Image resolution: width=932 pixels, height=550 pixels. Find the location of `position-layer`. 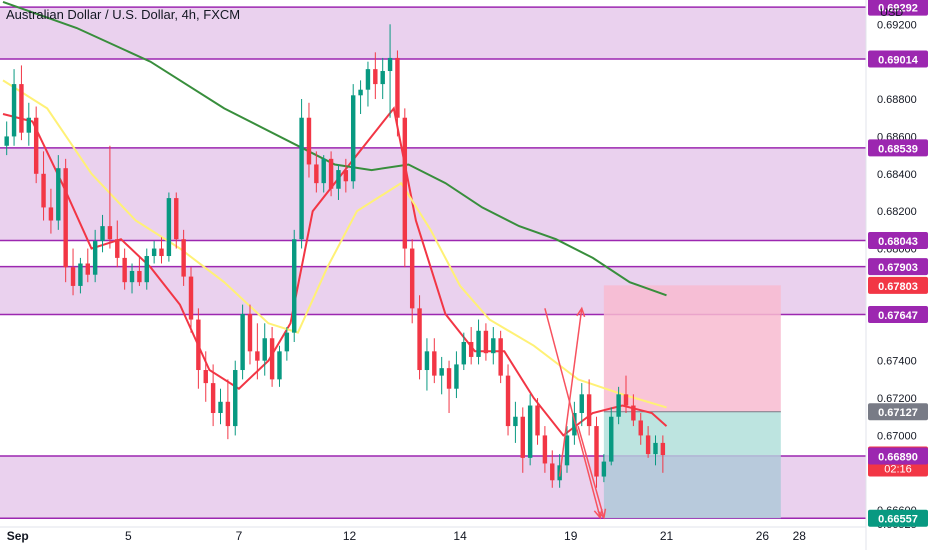

position-layer is located at coordinates (692, 402).